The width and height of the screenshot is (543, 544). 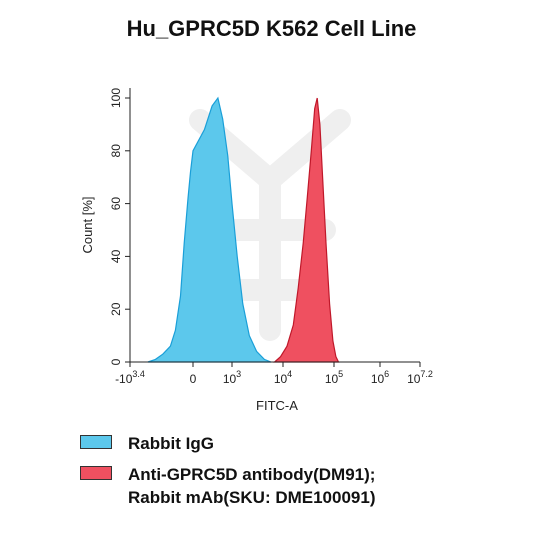 What do you see at coordinates (232, 377) in the screenshot?
I see `x-tick-label: 10³` at bounding box center [232, 377].